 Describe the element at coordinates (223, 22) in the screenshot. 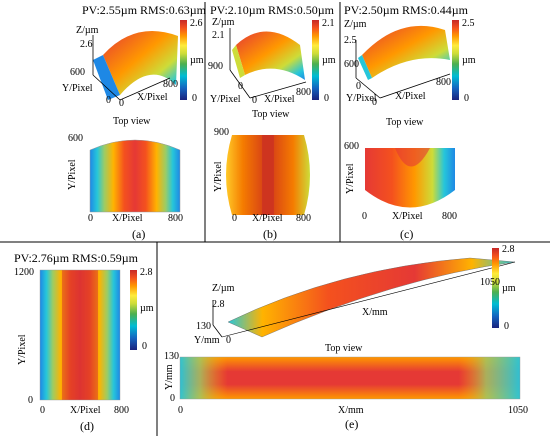

I see `panel-b-z-label: Z/µm` at that location.